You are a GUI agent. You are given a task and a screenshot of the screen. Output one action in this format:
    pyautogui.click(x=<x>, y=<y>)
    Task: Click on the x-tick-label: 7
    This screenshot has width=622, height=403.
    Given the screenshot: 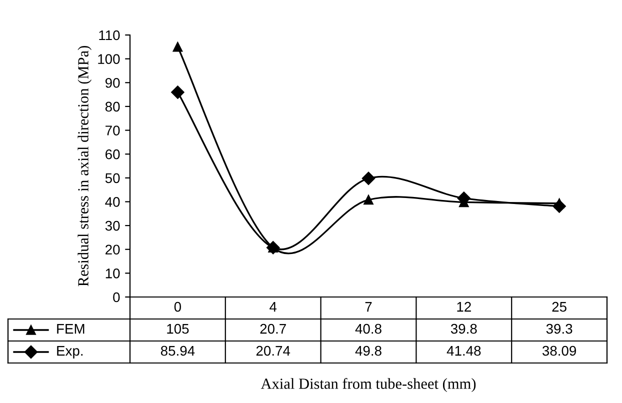 What is the action you would take?
    pyautogui.click(x=368, y=307)
    